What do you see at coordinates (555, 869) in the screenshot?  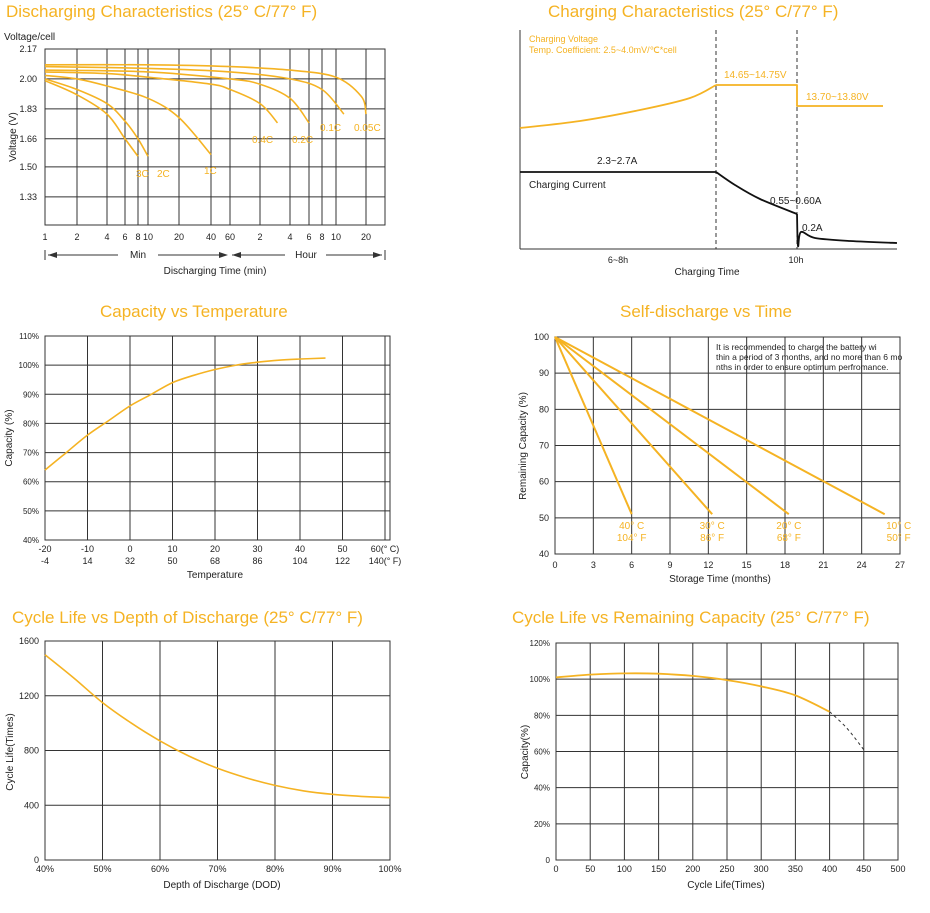 I see `cyclelife-xtick: 0` at bounding box center [555, 869].